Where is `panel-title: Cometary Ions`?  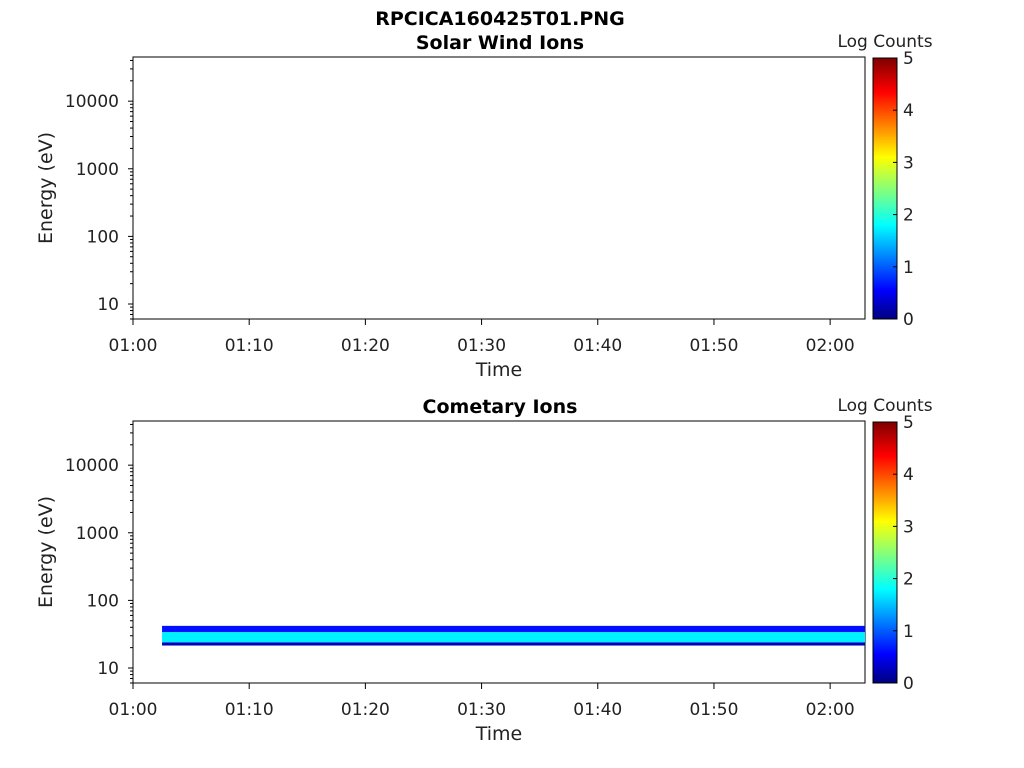
panel-title: Cometary Ions is located at coordinates (500, 407).